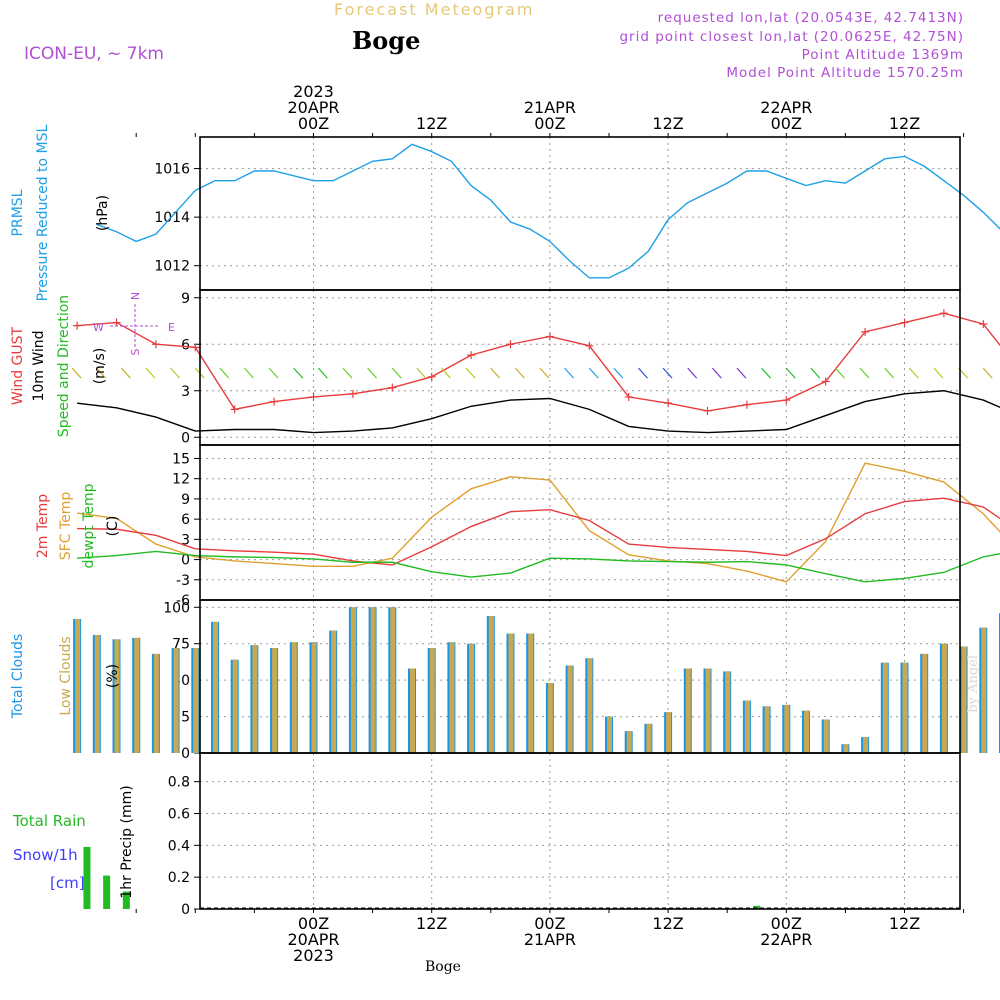  I want to click on y-tick-label: 1014, so click(172, 218).